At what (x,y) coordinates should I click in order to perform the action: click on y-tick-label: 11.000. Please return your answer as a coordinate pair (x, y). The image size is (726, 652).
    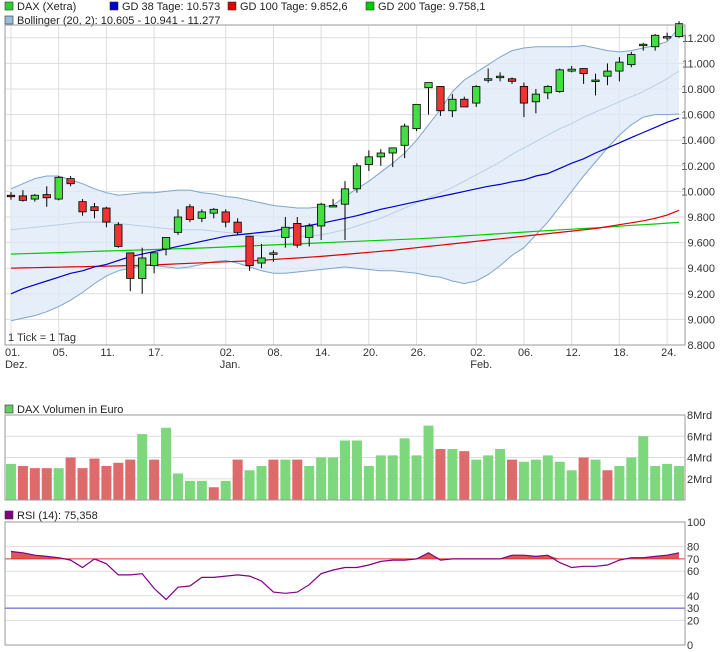
    Looking at the image, I should click on (698, 64).